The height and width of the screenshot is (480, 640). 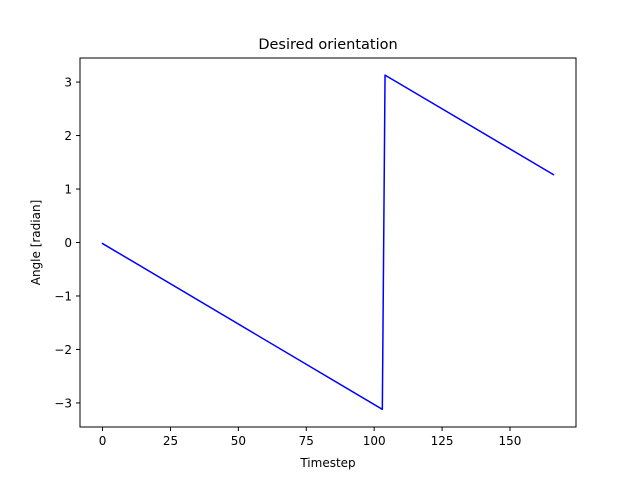 I want to click on y-tick-label: 0, so click(x=68, y=243).